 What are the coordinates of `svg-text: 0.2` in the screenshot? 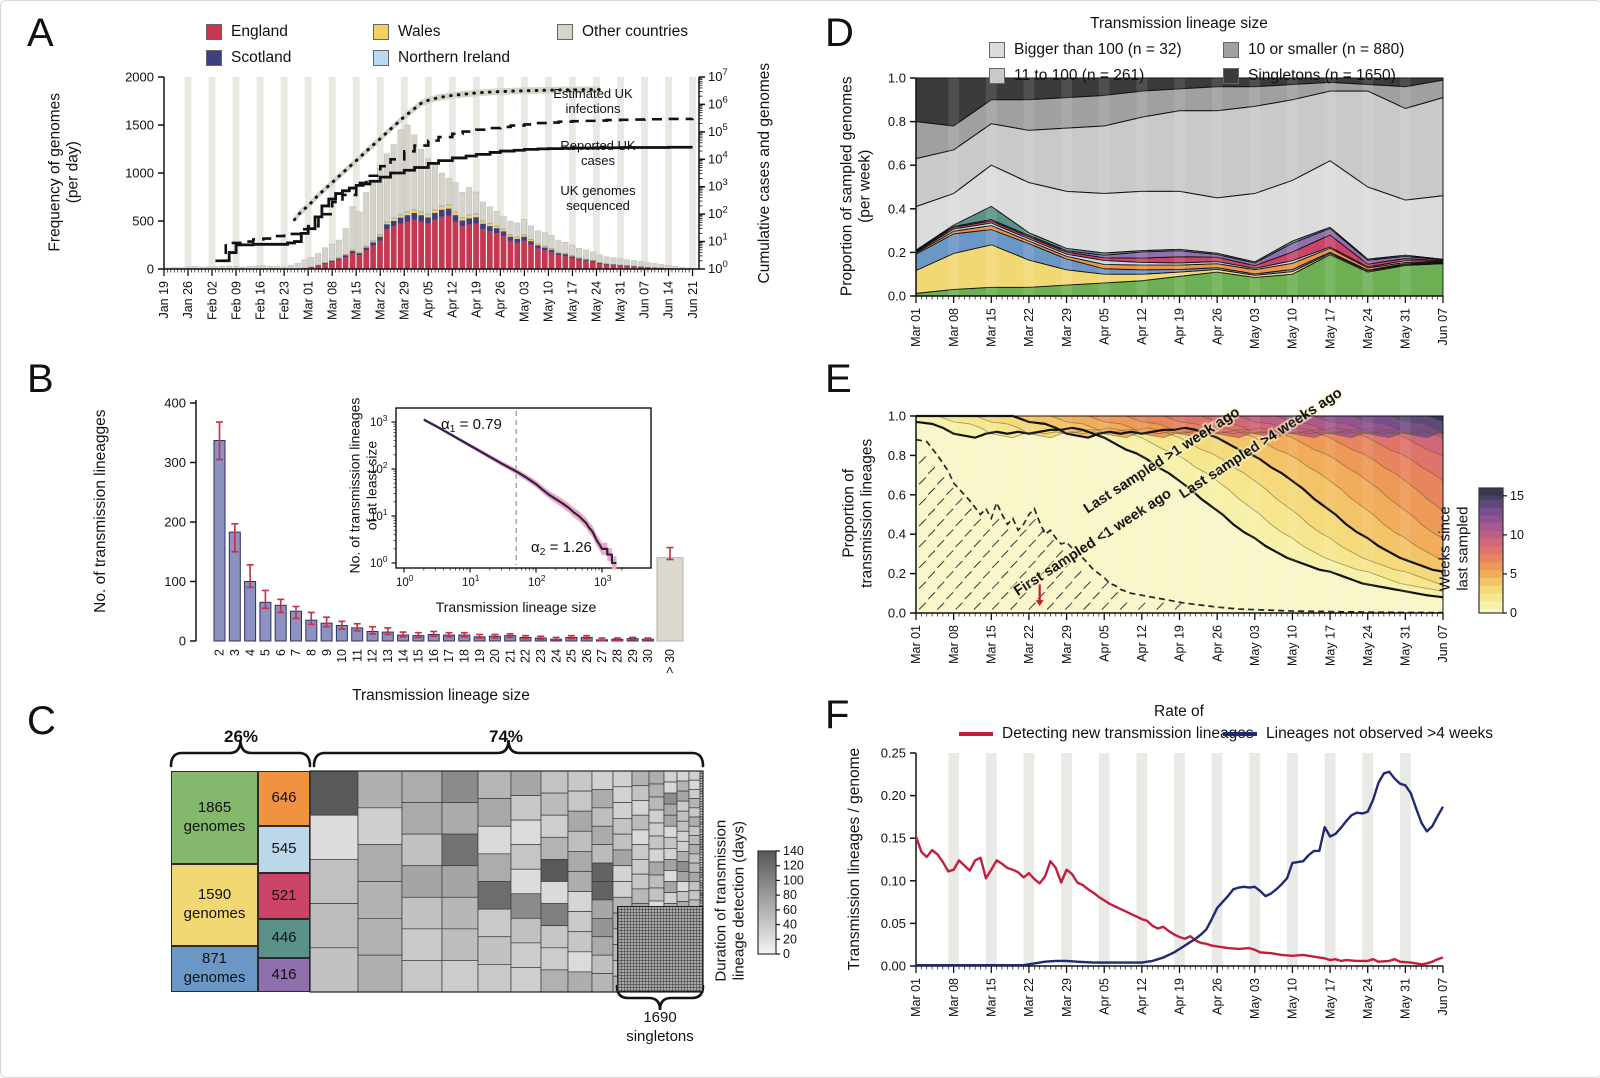 It's located at (897, 252).